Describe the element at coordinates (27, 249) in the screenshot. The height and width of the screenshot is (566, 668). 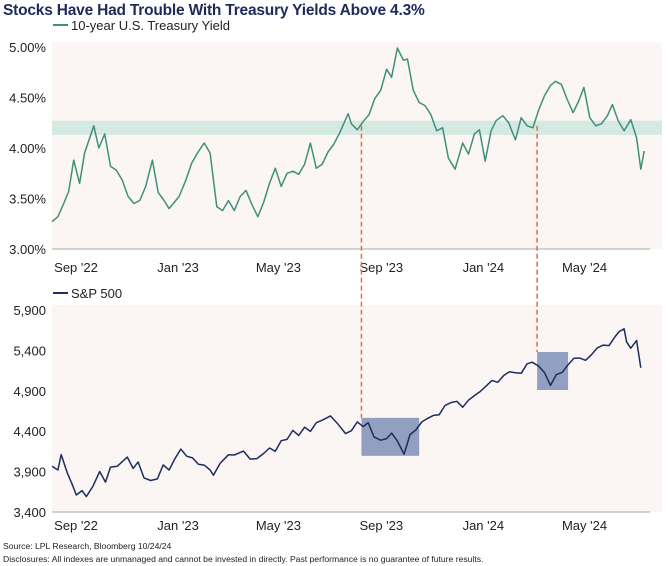
I see `y-tick-label: 3.00%` at that location.